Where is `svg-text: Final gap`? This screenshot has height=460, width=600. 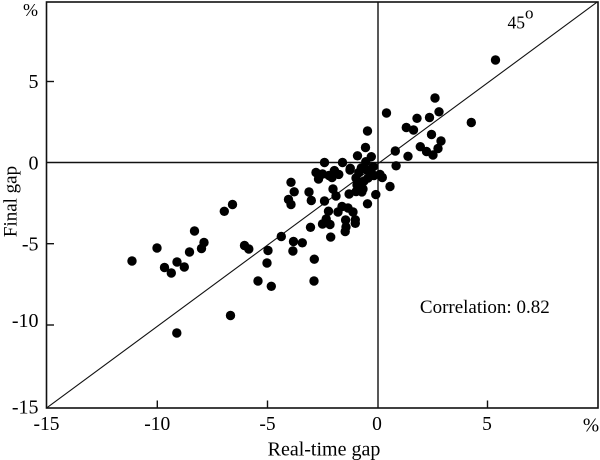 svg-text: Final gap is located at coordinates (11, 201).